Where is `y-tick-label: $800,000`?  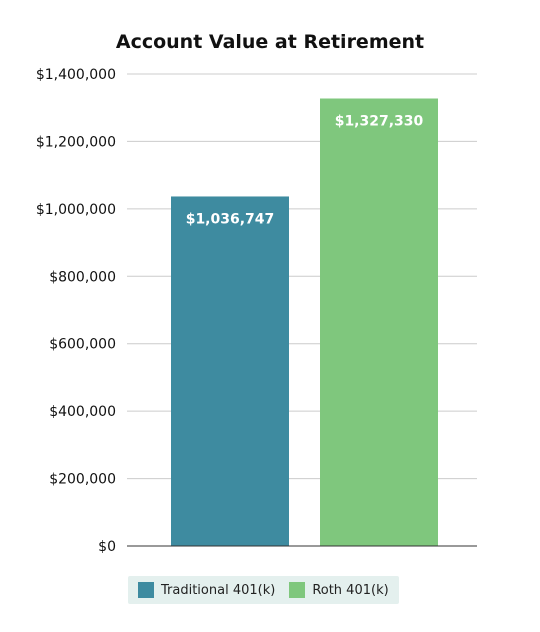
y-tick-label: $800,000 is located at coordinates (82, 277).